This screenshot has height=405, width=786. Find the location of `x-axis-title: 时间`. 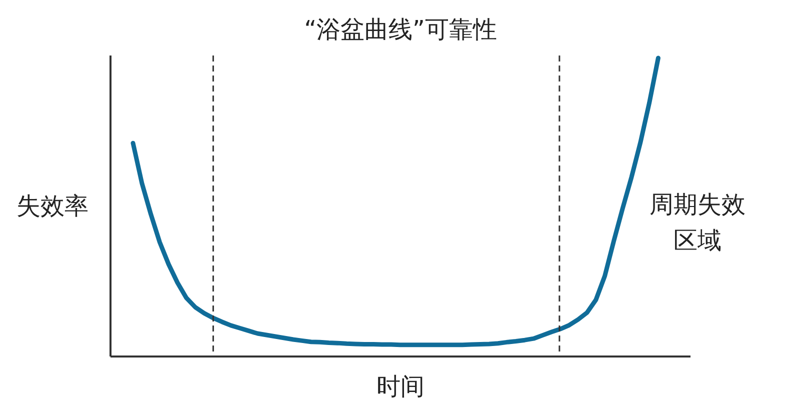

x-axis-title: 时间 is located at coordinates (400, 386).